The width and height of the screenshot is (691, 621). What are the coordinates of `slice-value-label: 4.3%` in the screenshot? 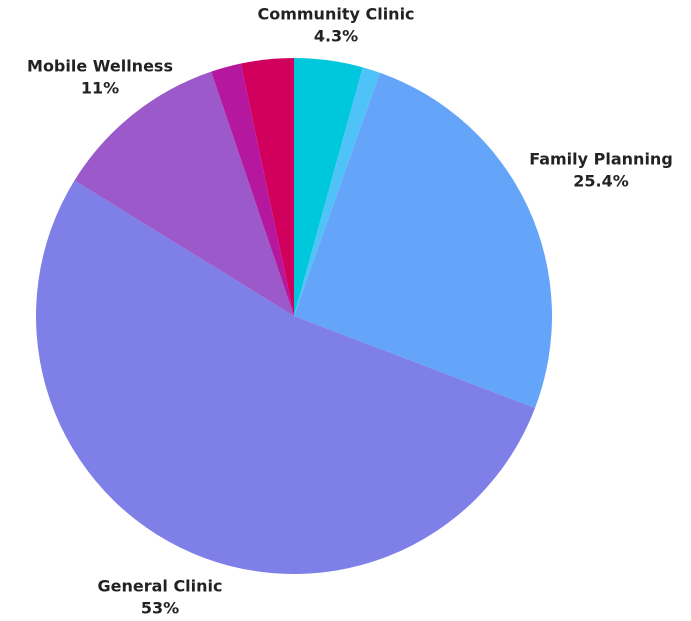 It's located at (336, 36).